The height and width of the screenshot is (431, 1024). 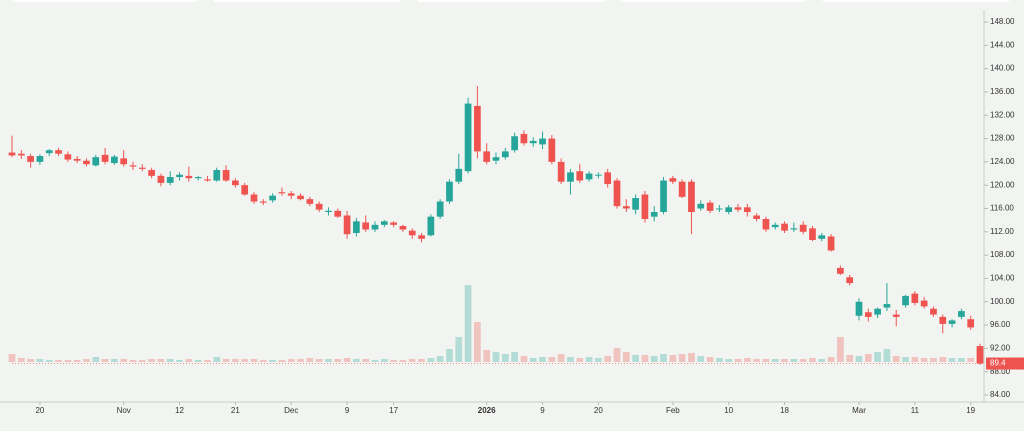 What do you see at coordinates (598, 410) in the screenshot?
I see `x-tick-label: 20` at bounding box center [598, 410].